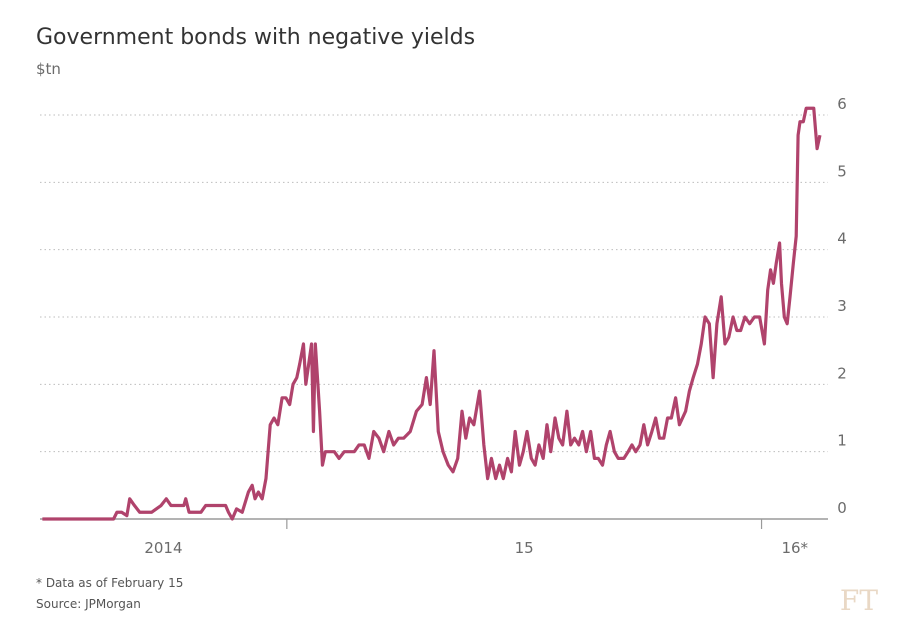  Describe the element at coordinates (842, 104) in the screenshot. I see `y-tick-label: 6` at that location.